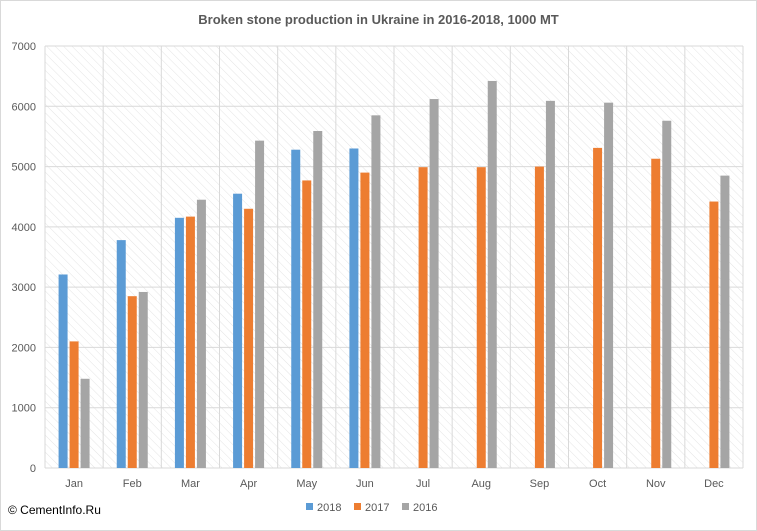  I want to click on y-tick-label: 5000, so click(24, 168).